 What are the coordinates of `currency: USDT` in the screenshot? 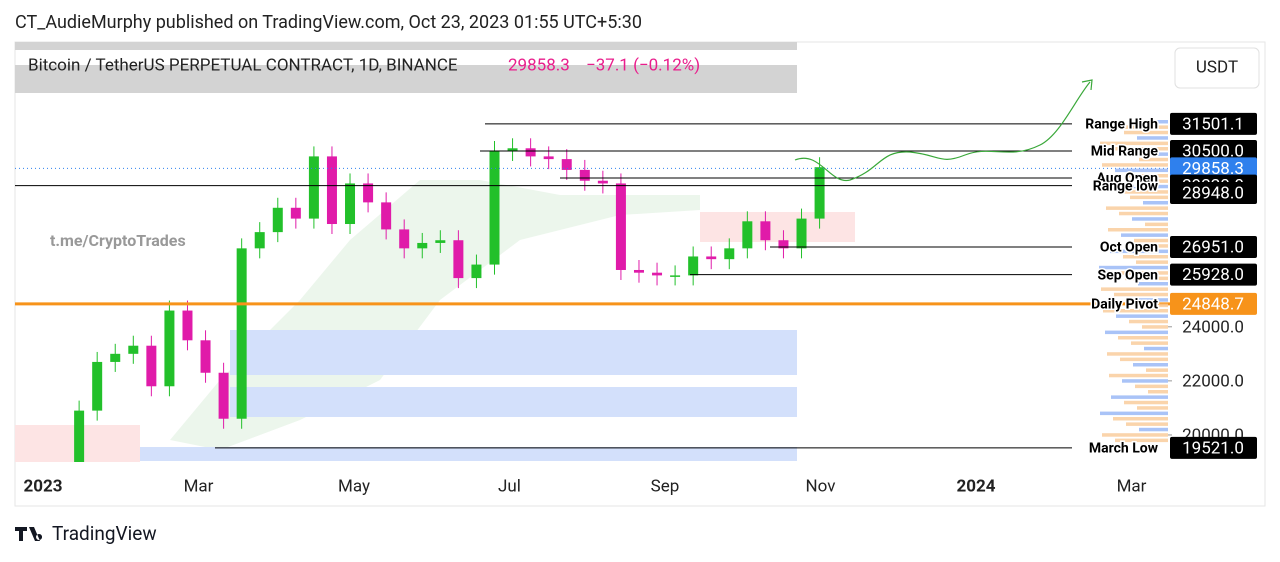 It's located at (1217, 67).